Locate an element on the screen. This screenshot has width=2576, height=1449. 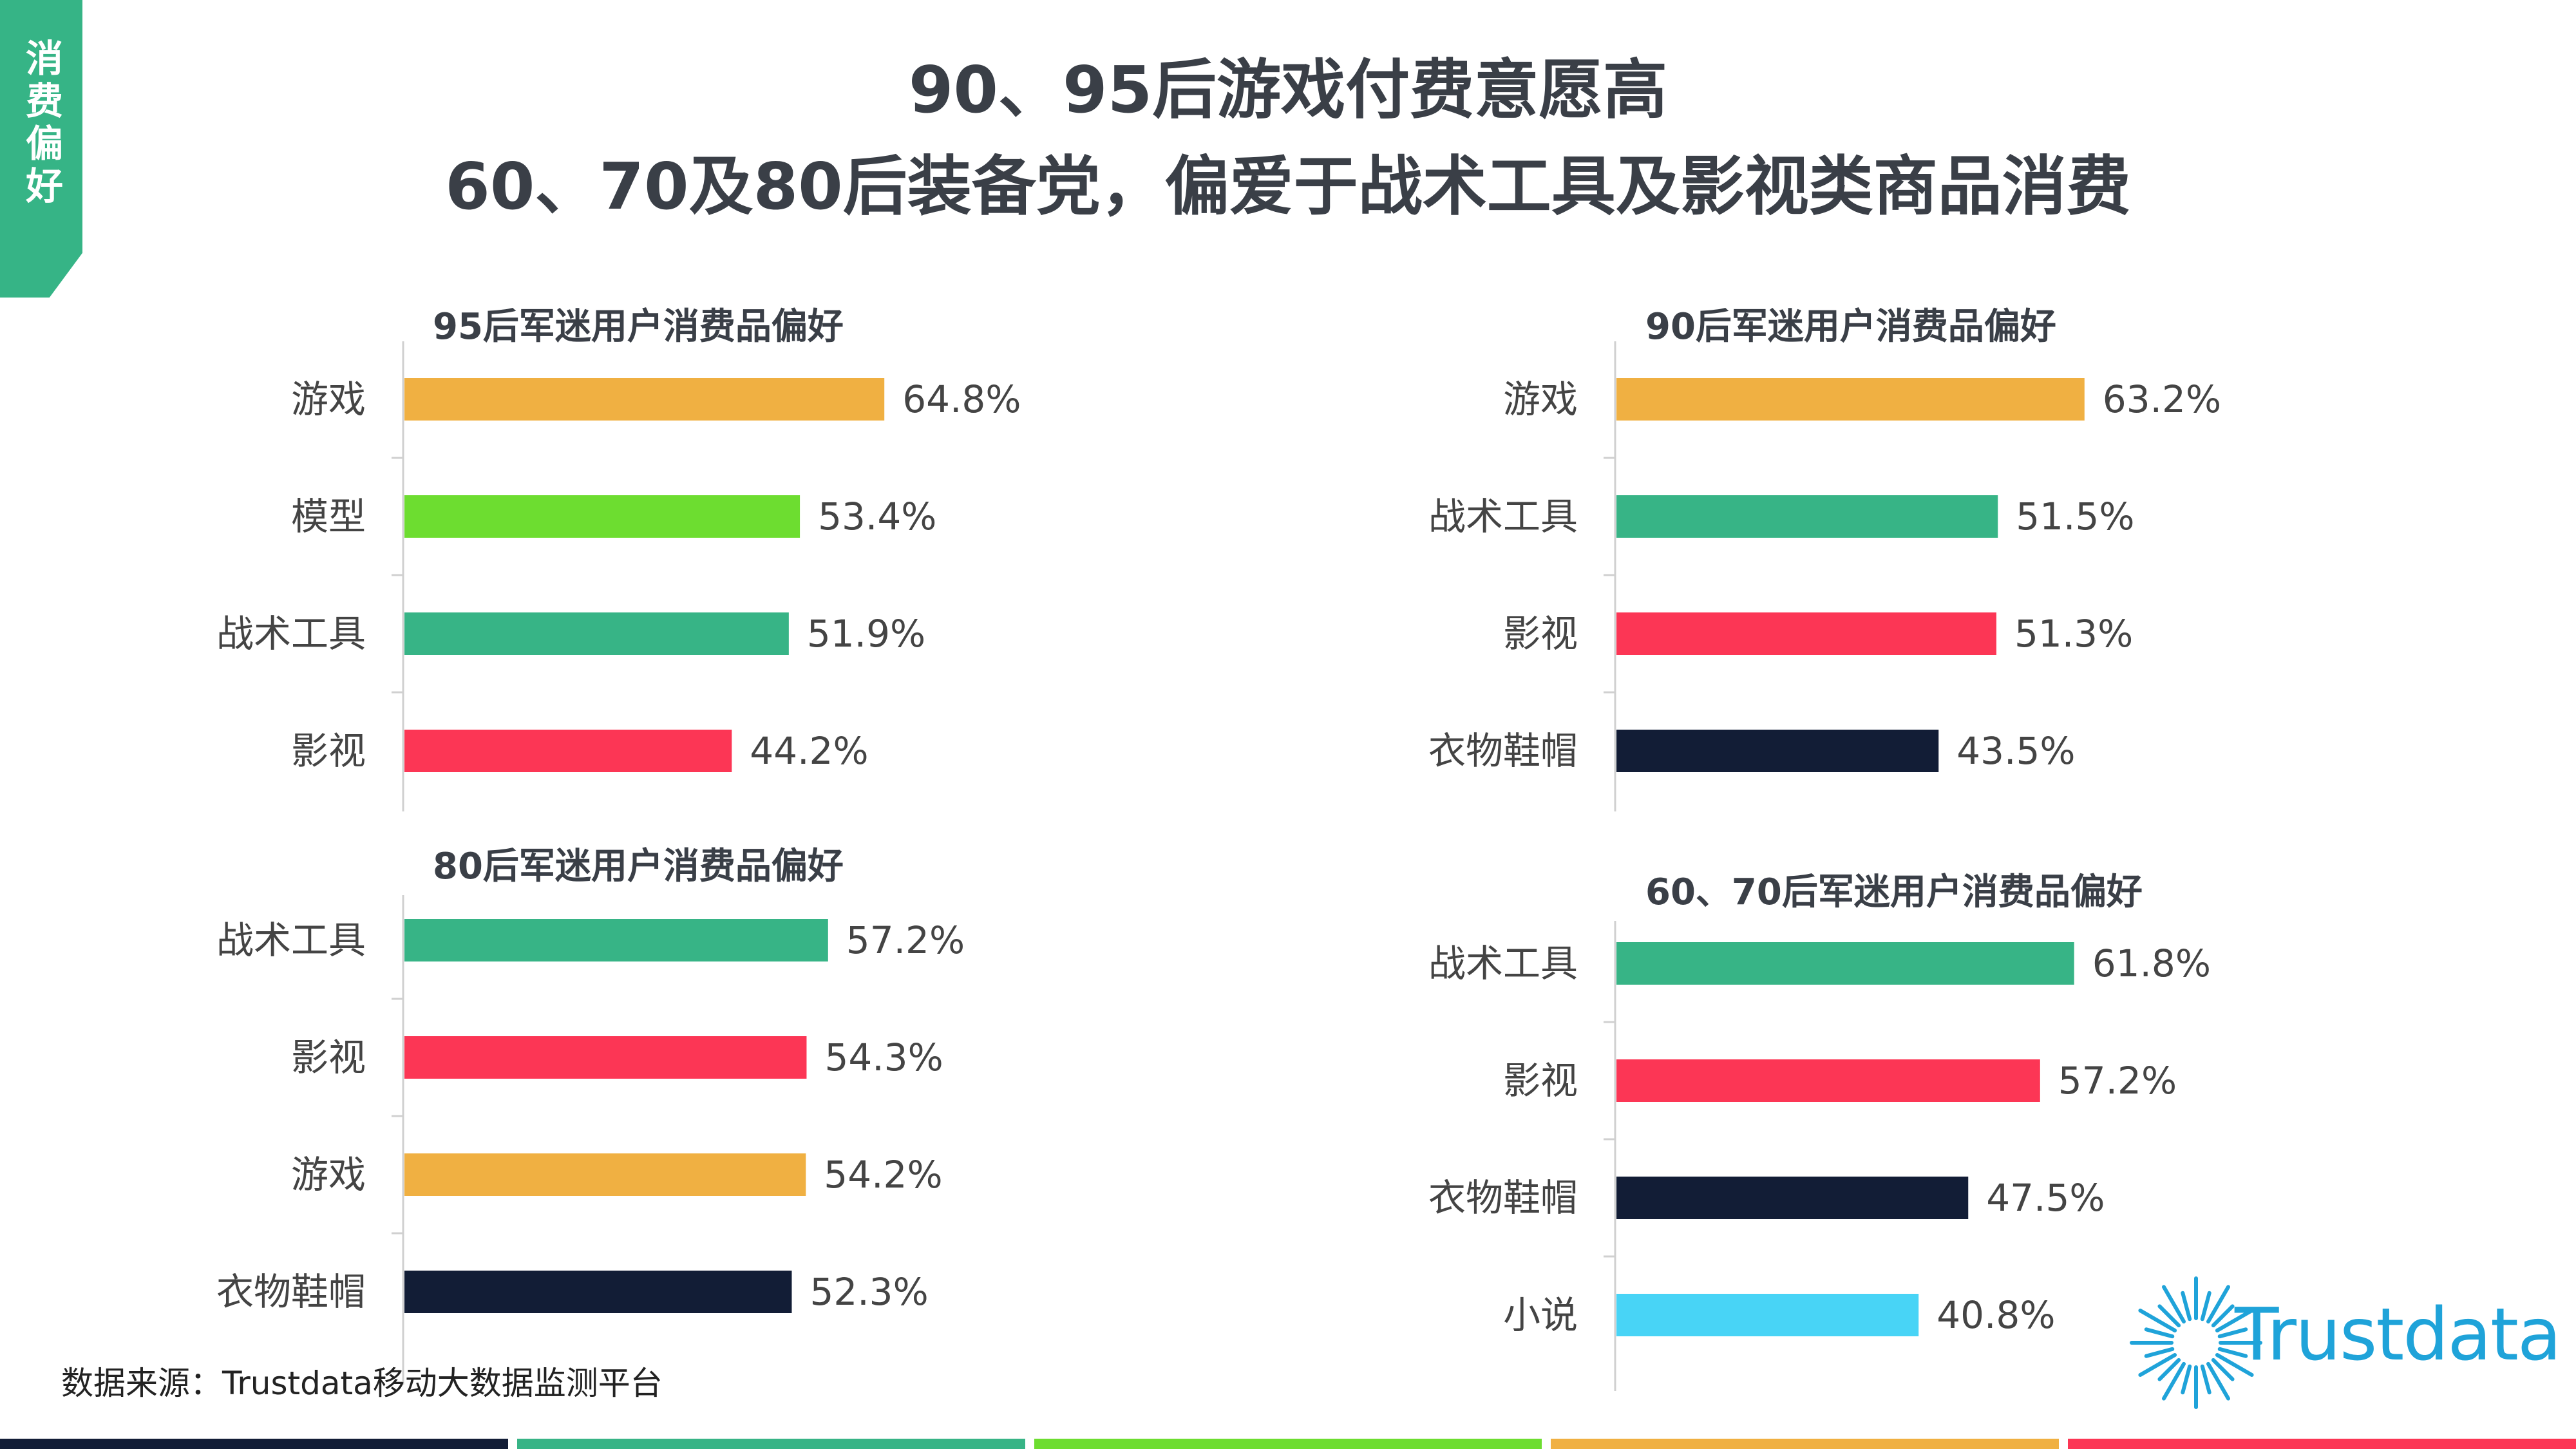
value-label: 47.5% is located at coordinates (2045, 1198).